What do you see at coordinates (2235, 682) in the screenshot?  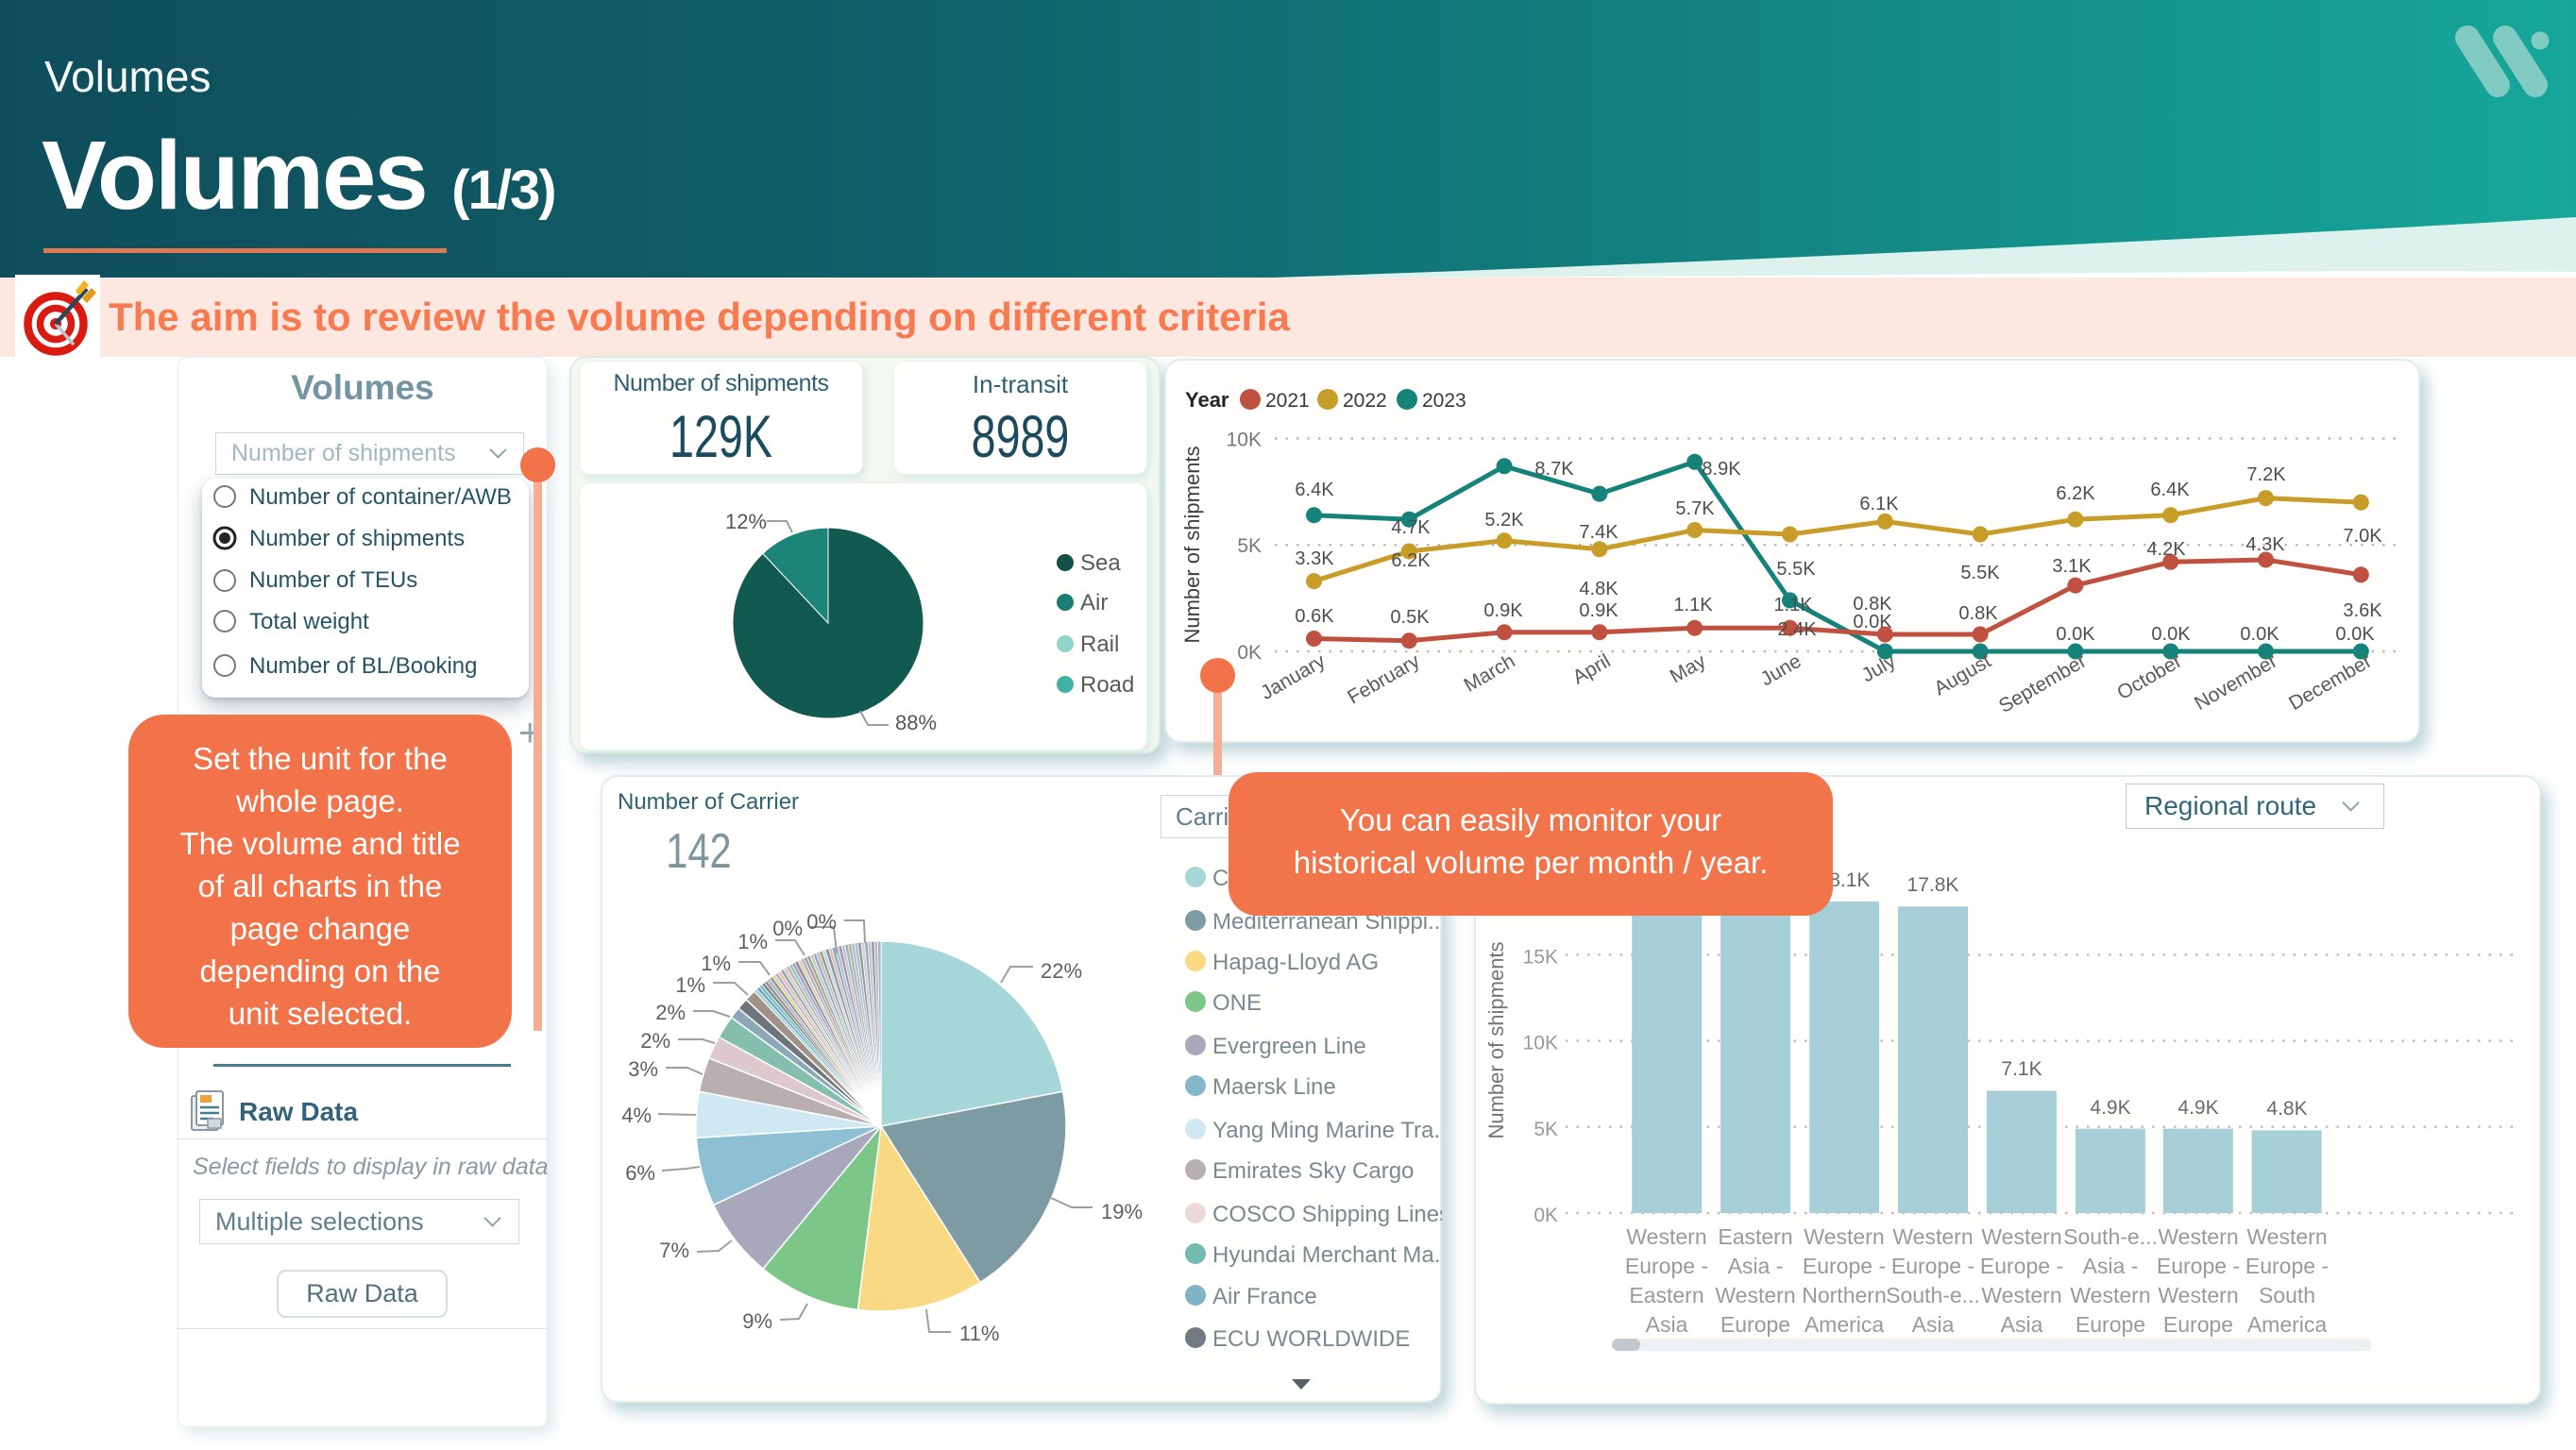 I see `svg-text: November` at bounding box center [2235, 682].